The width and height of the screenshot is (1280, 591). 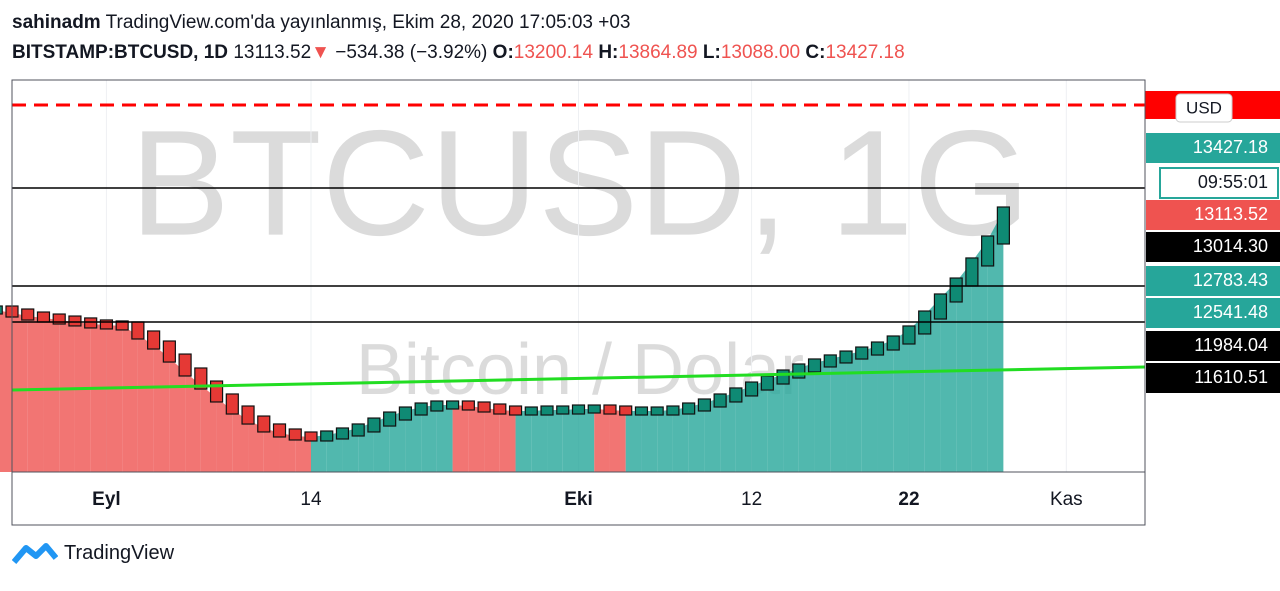 What do you see at coordinates (1231, 345) in the screenshot?
I see `price-label: 11984.04` at bounding box center [1231, 345].